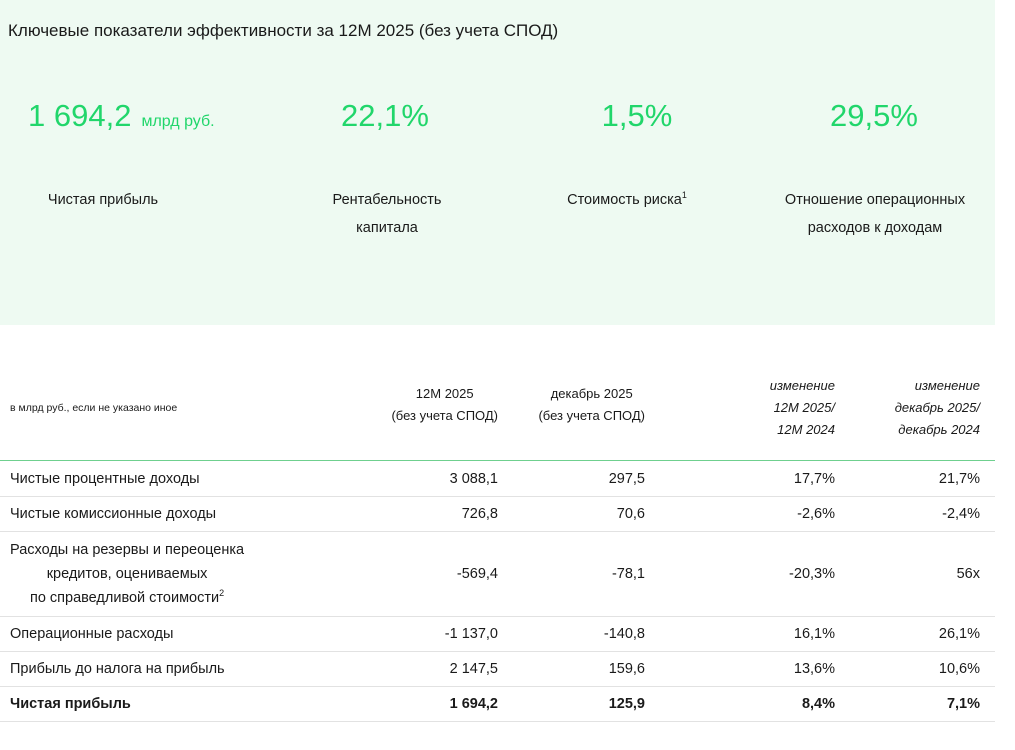 The image size is (1015, 750). I want to click on cell-value: 7,1%, so click(963, 704).